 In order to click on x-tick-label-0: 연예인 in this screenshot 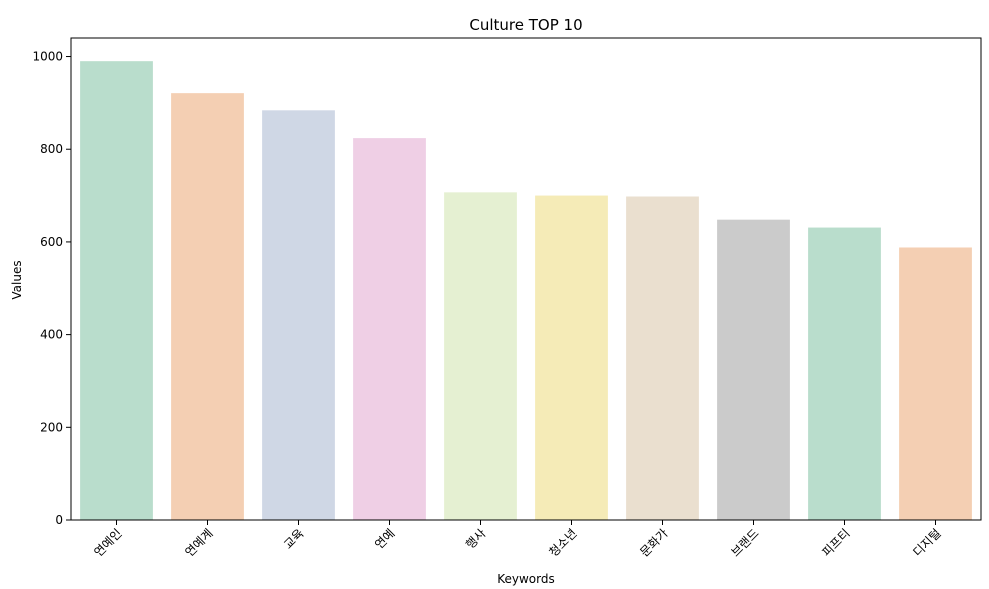, I will do `click(107, 542)`.